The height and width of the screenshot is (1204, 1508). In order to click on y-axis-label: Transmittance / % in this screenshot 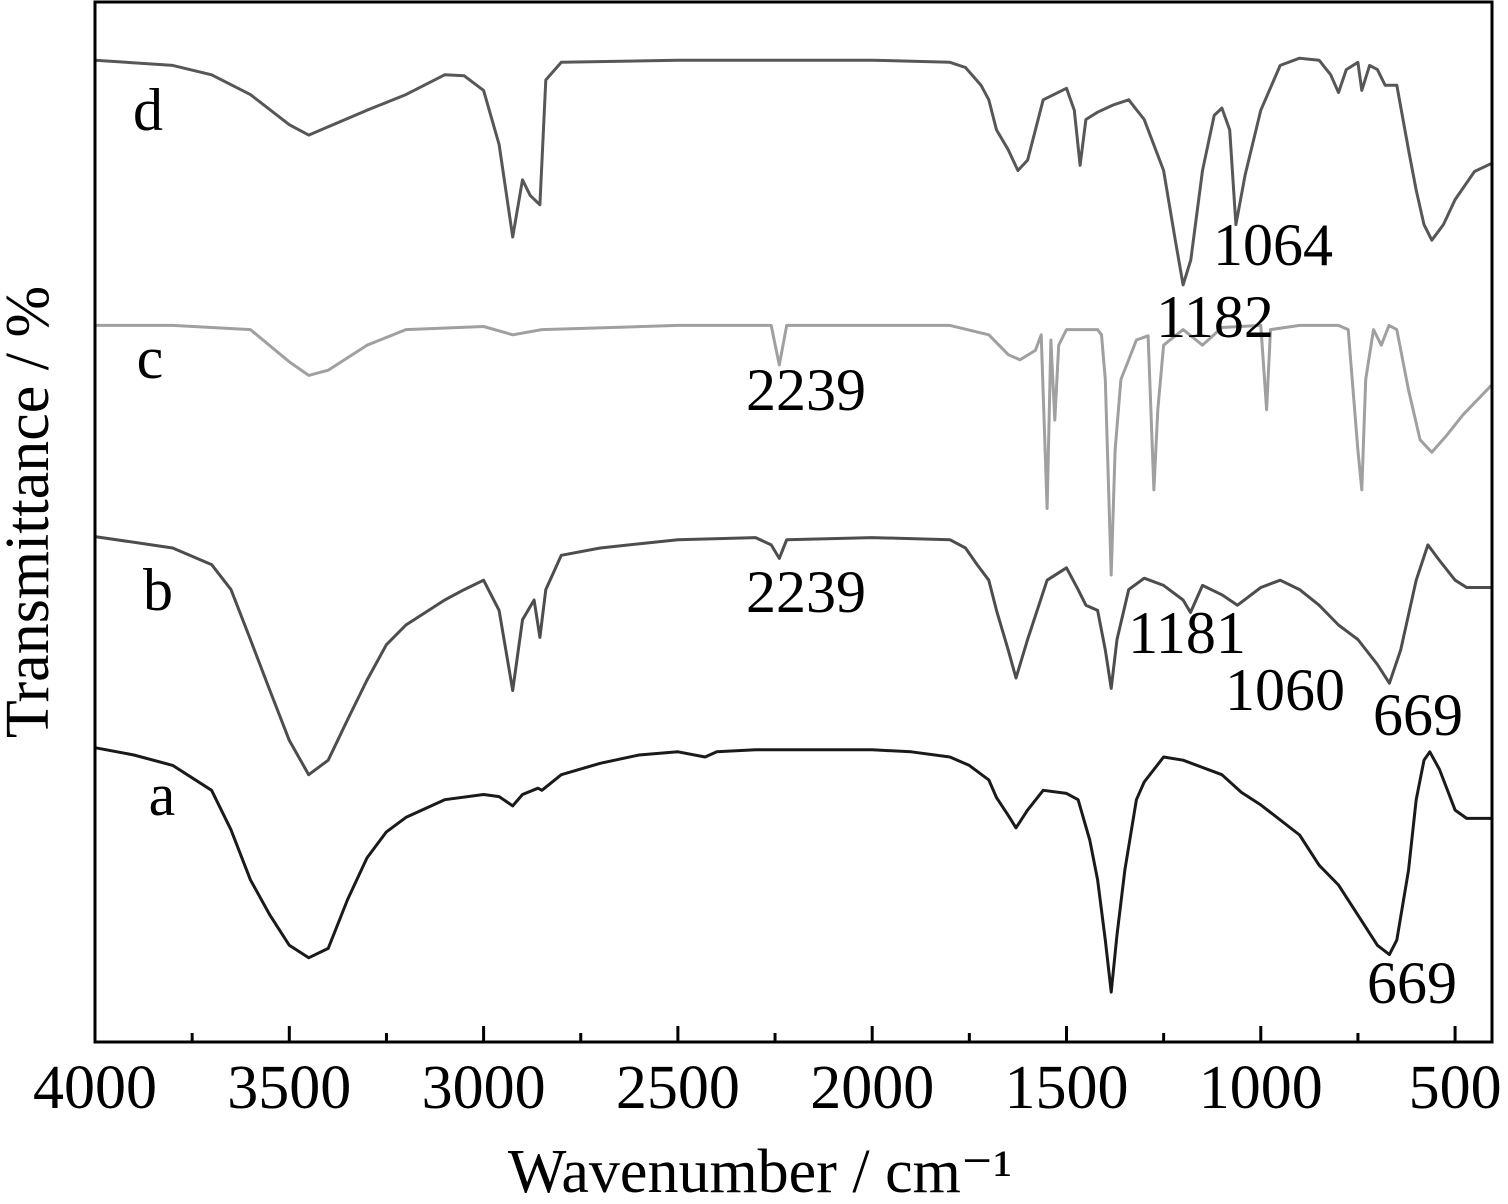, I will do `click(31, 512)`.